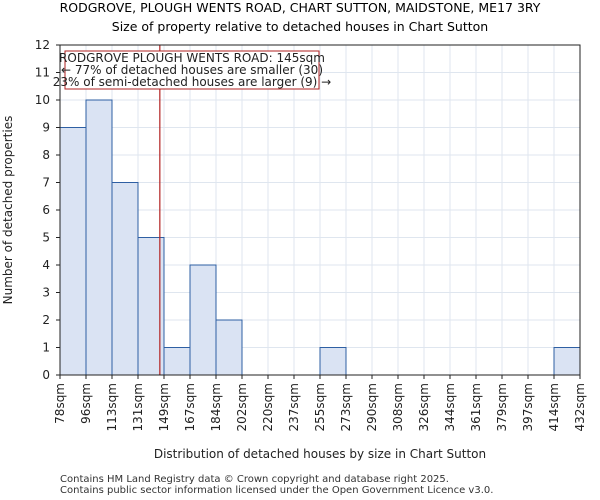  Describe the element at coordinates (46, 265) in the screenshot. I see `y-tick-label: 4` at that location.